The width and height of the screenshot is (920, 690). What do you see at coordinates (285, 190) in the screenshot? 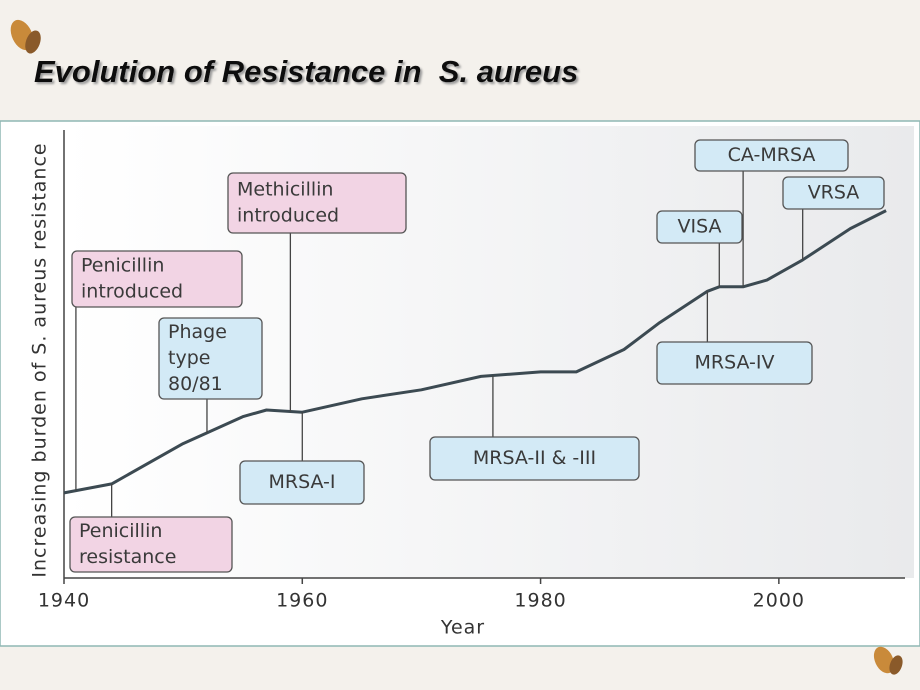
I see `annotation-label: Methicillin` at bounding box center [285, 190].